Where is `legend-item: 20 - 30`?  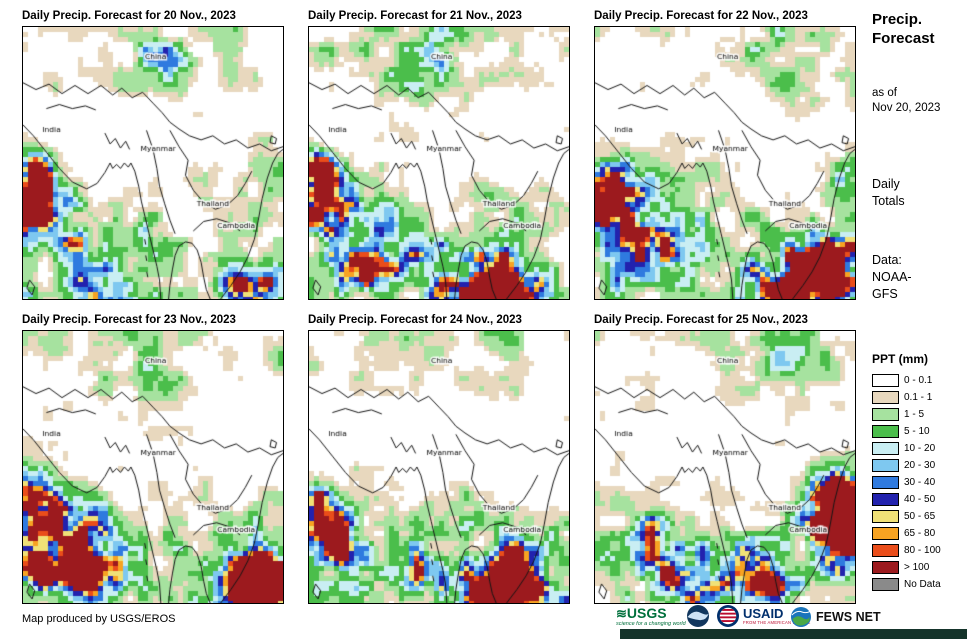
legend-item: 20 - 30 is located at coordinates (919, 465).